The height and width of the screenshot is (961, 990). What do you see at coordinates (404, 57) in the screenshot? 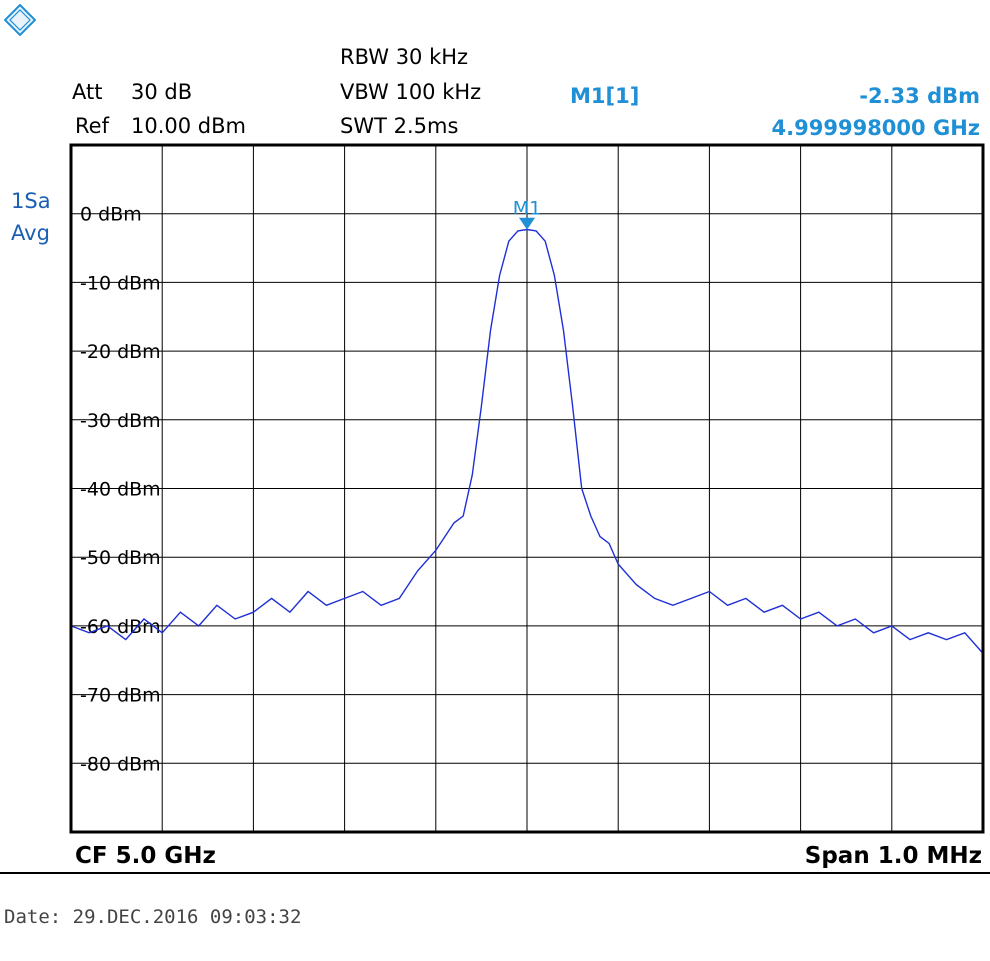
I see `rbw-setting: RBW 30 kHz` at bounding box center [404, 57].